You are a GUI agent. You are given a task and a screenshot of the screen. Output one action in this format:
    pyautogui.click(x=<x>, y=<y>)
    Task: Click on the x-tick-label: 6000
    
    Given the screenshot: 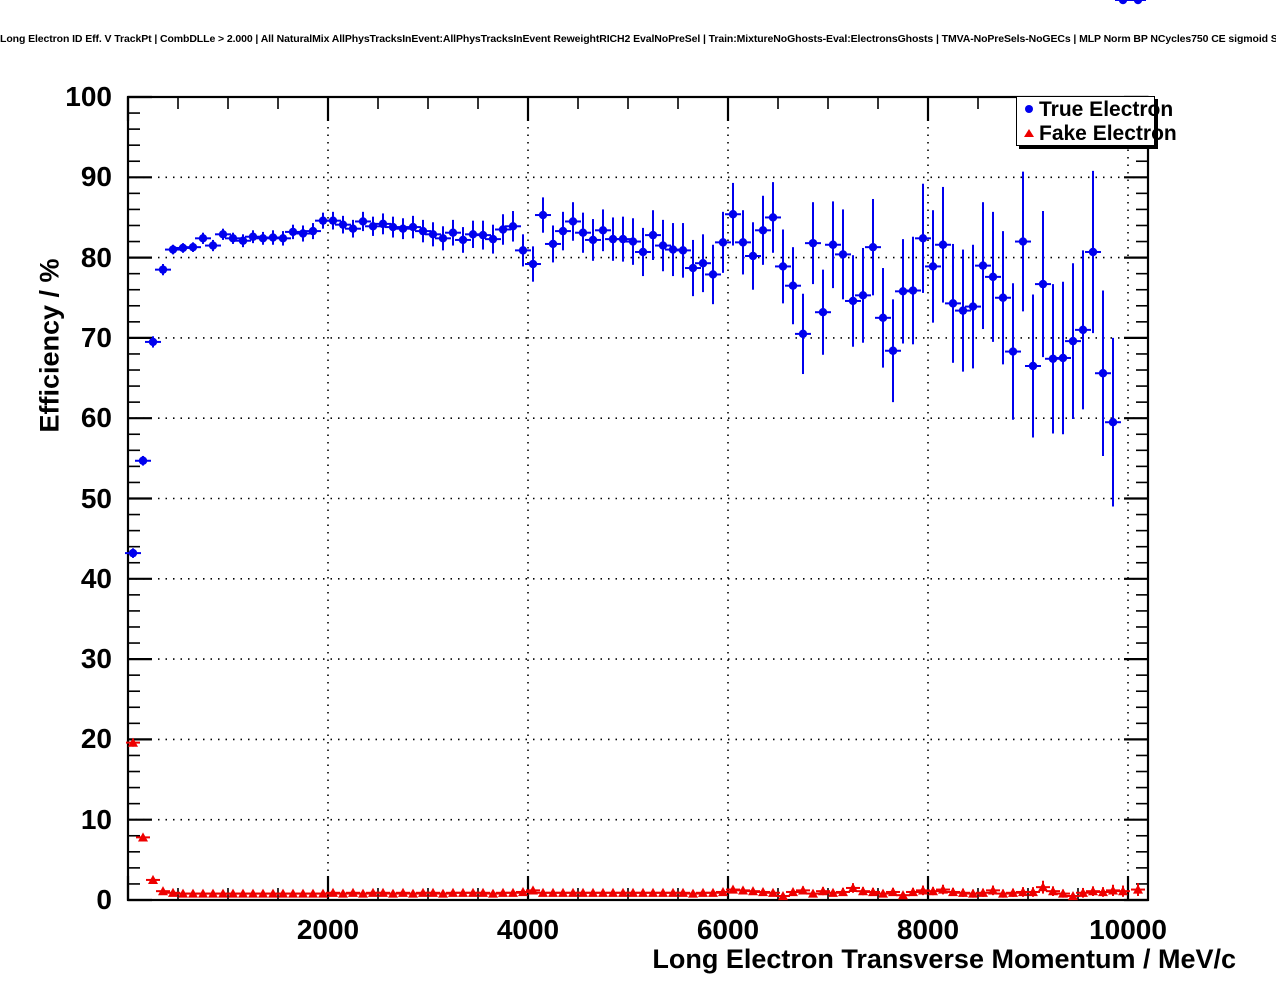 What is the action you would take?
    pyautogui.click(x=728, y=929)
    